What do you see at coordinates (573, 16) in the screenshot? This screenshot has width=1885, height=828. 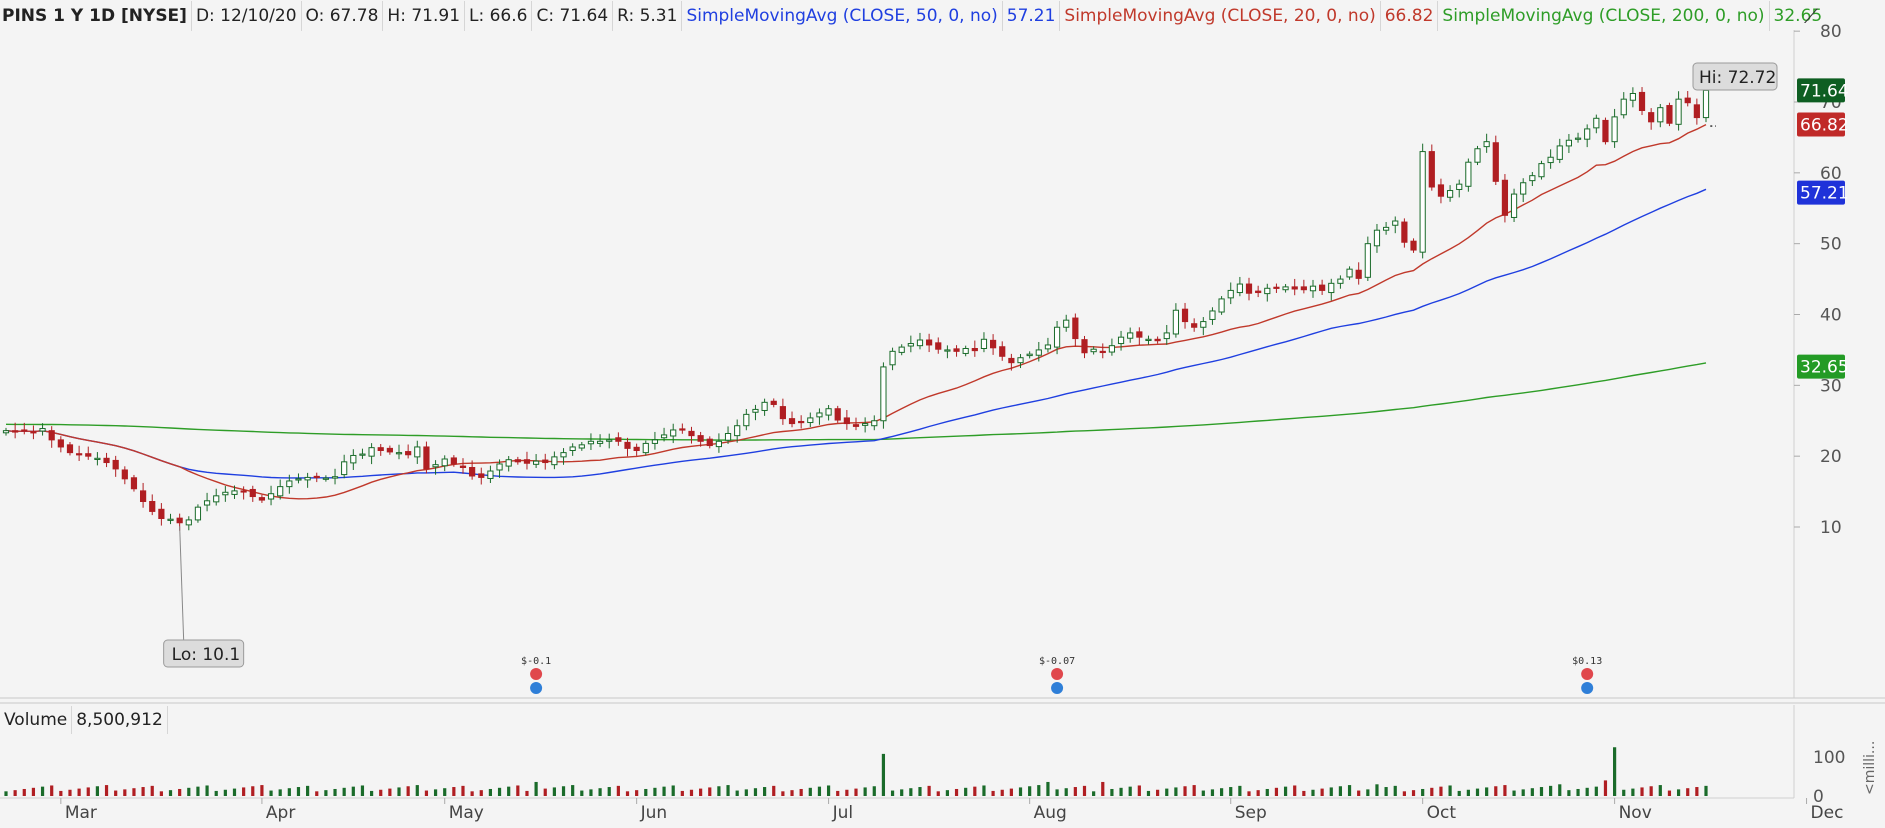 I see `close-readout: C: 71.64` at bounding box center [573, 16].